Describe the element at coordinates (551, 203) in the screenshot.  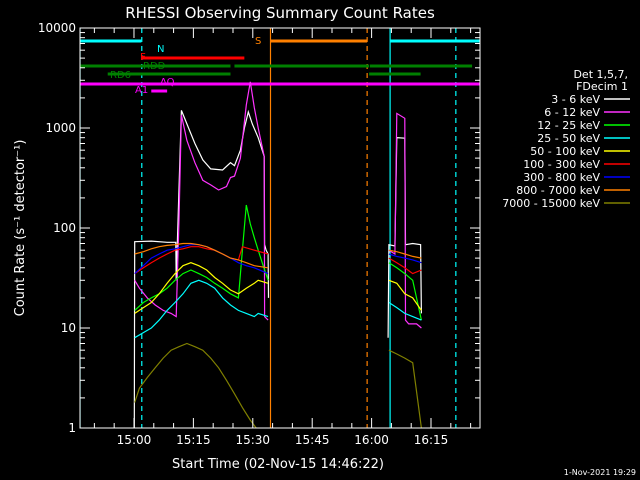
I see `legend-label-8: 7000 - 15000 keV` at that location.